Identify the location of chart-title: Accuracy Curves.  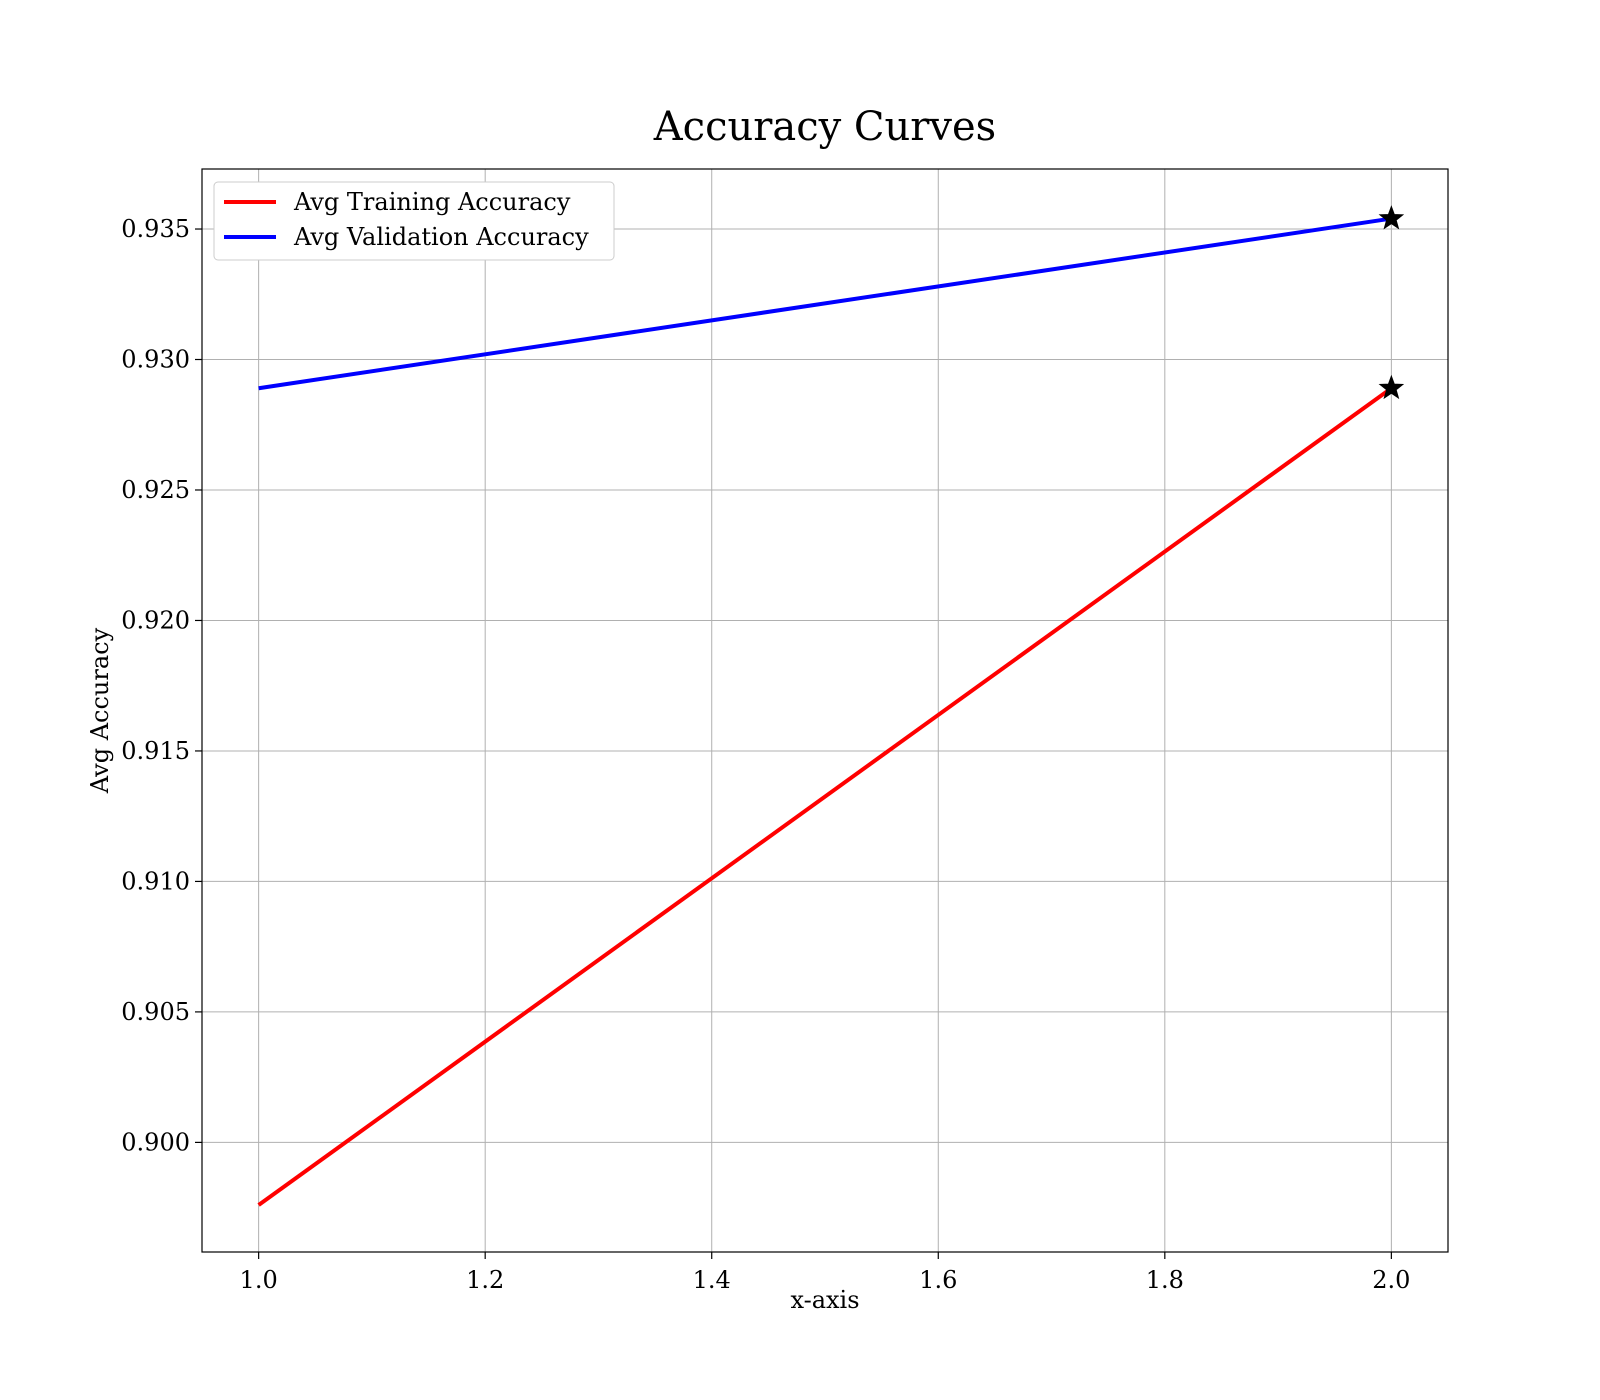
(824, 127).